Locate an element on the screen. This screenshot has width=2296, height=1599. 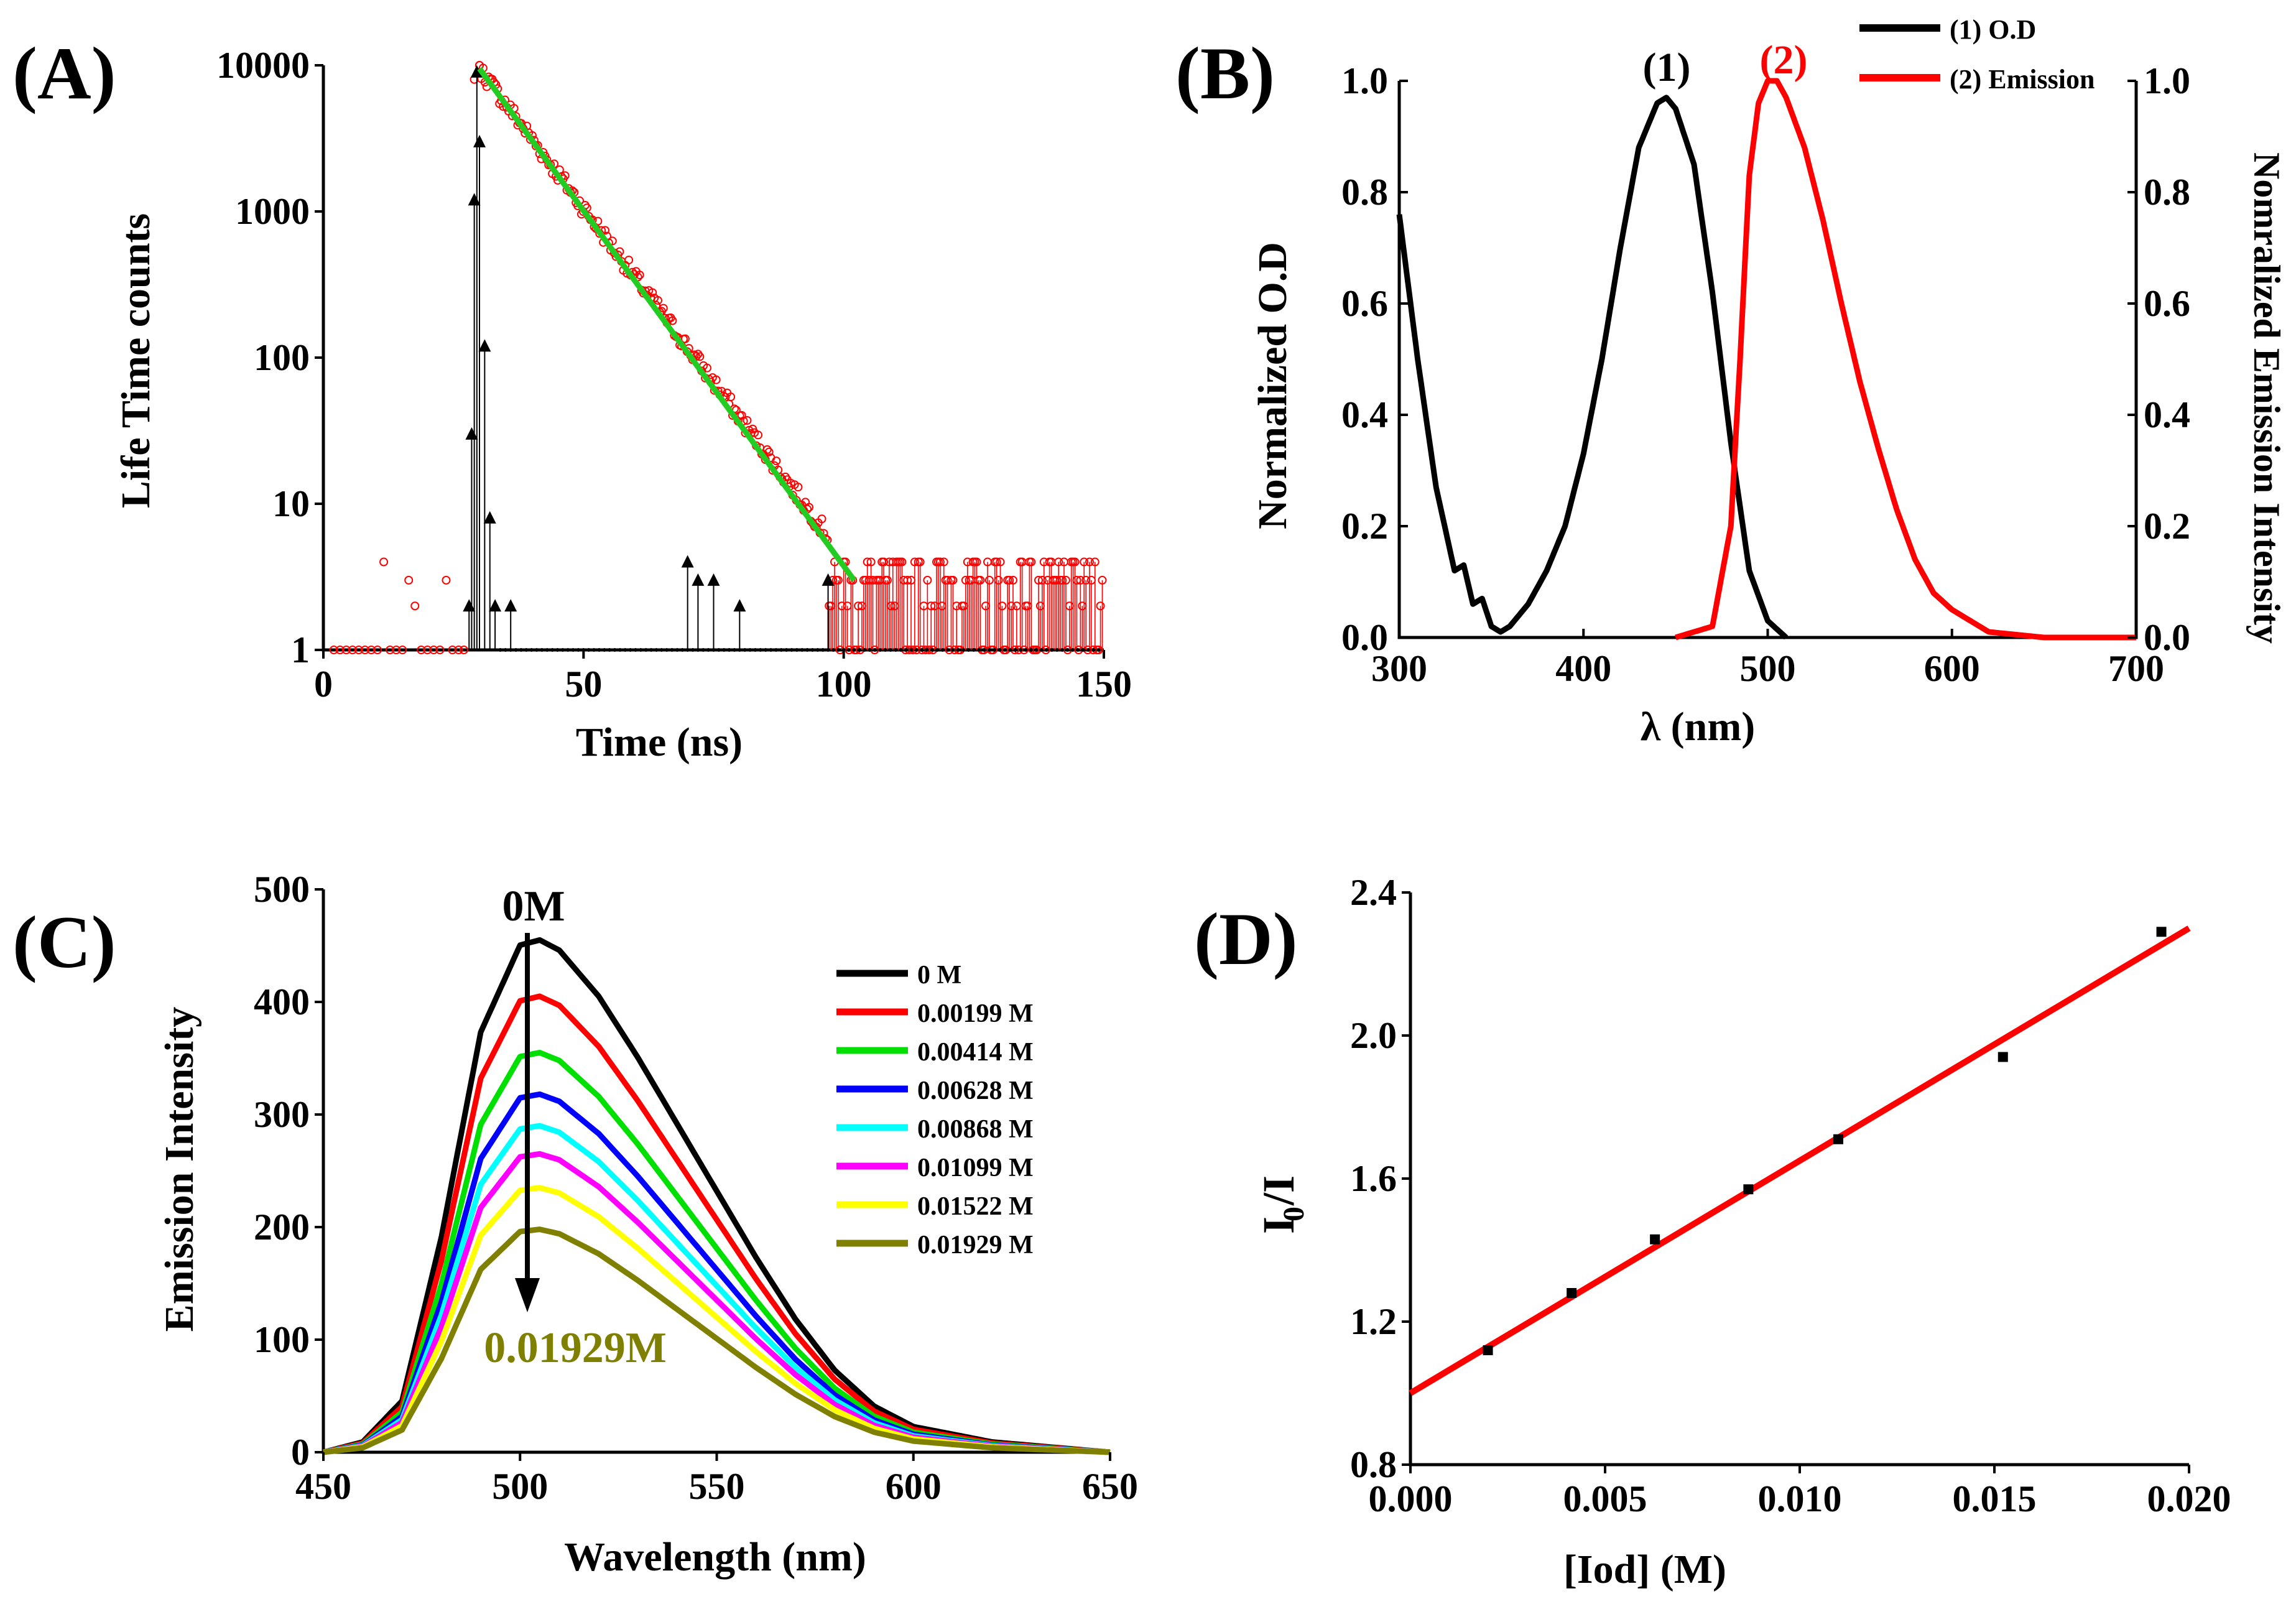
x-tick-label-b-2: 500 is located at coordinates (1768, 668).